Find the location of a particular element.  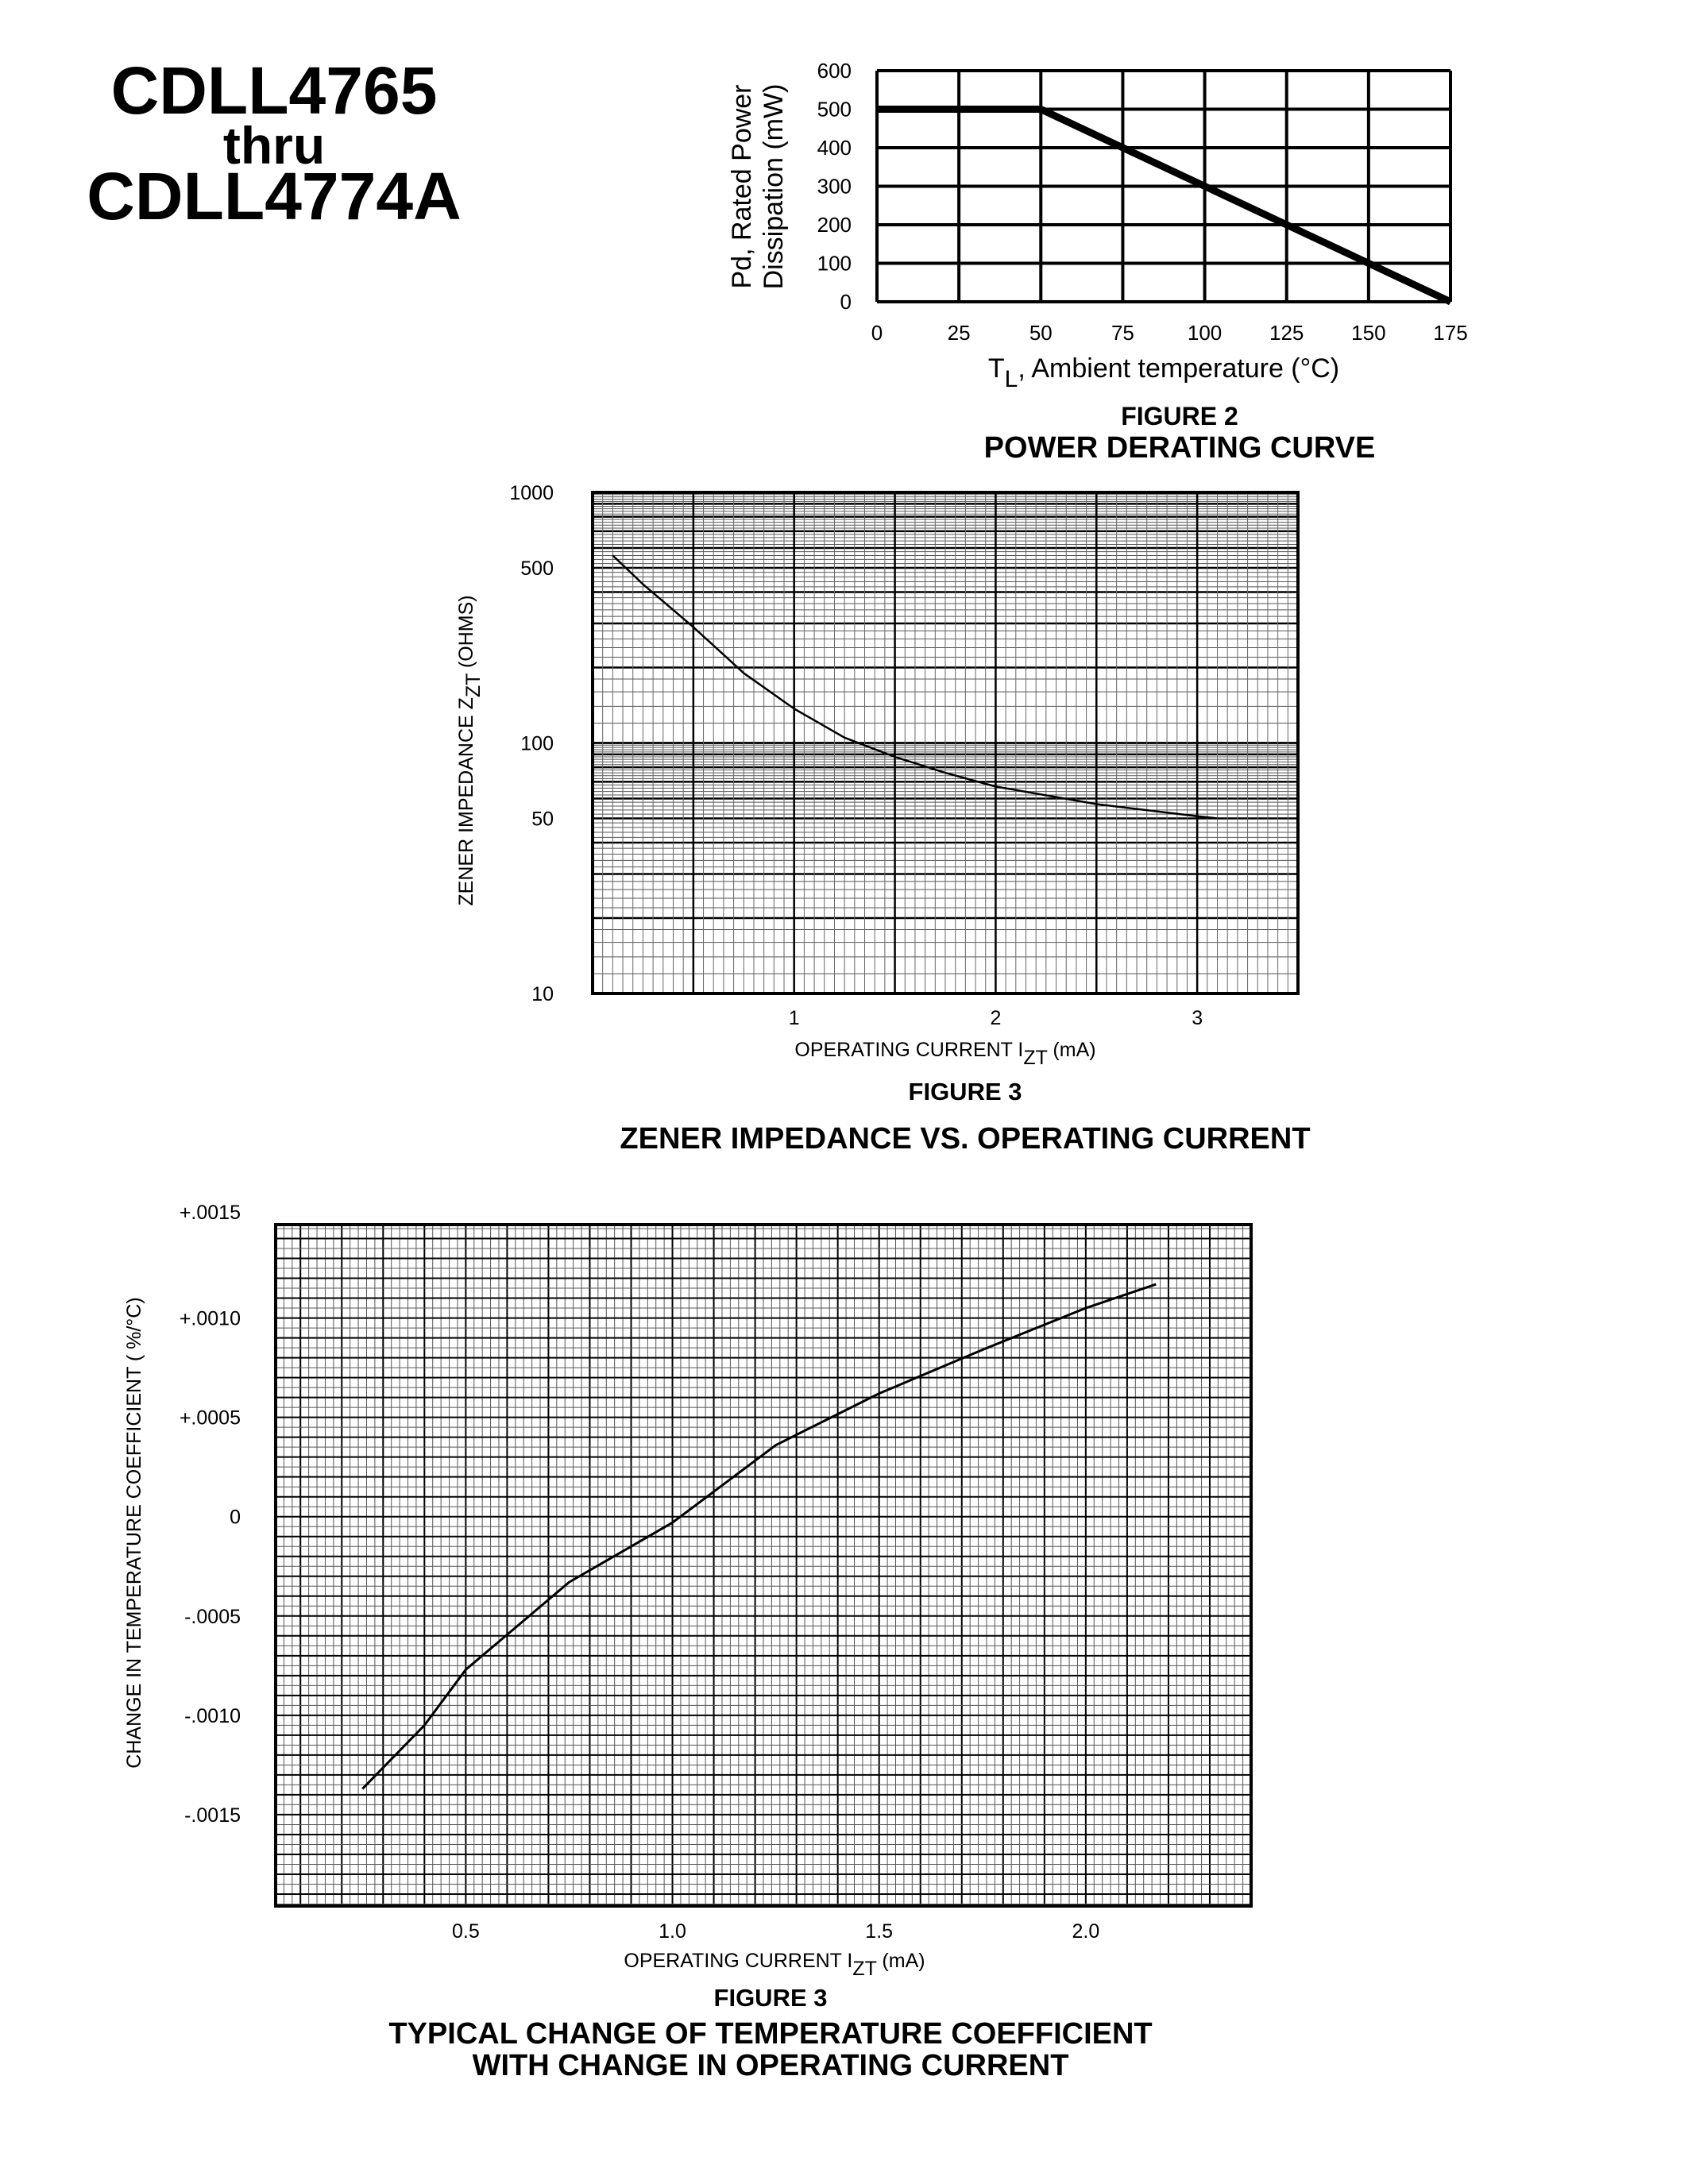

fig2-y-tick-label: 200 is located at coordinates (835, 225).